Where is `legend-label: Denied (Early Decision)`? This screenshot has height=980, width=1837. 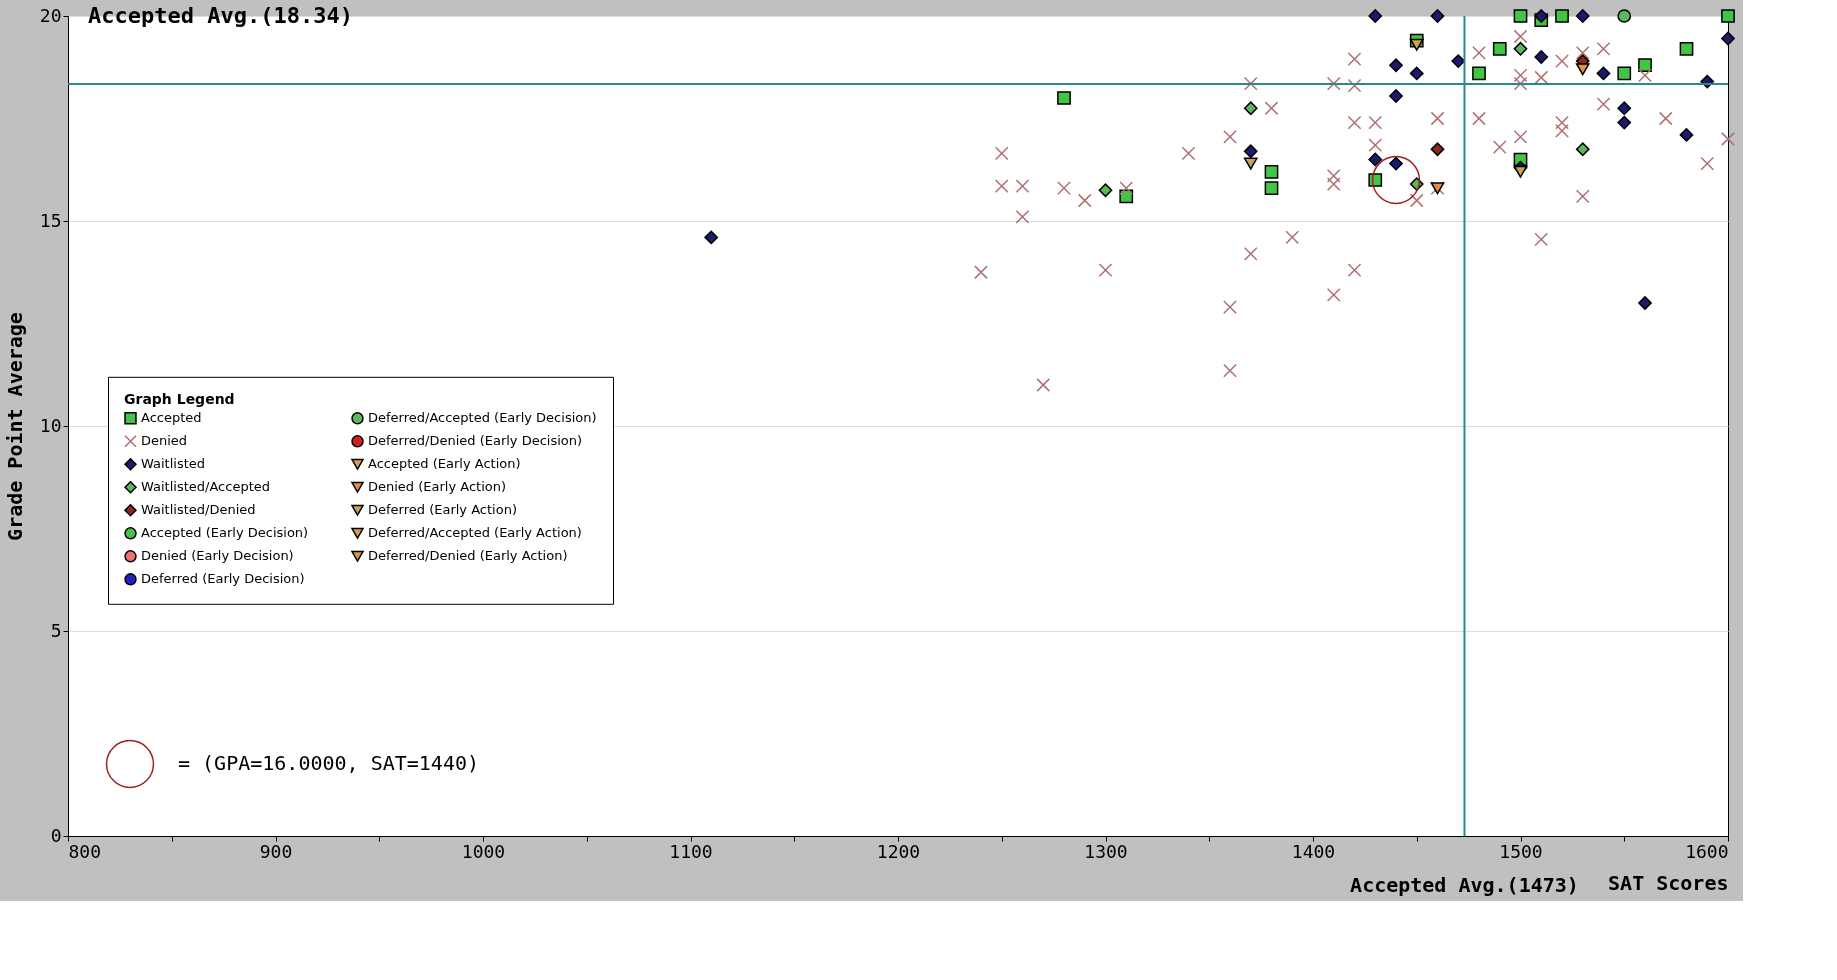 legend-label: Denied (Early Decision) is located at coordinates (217, 556).